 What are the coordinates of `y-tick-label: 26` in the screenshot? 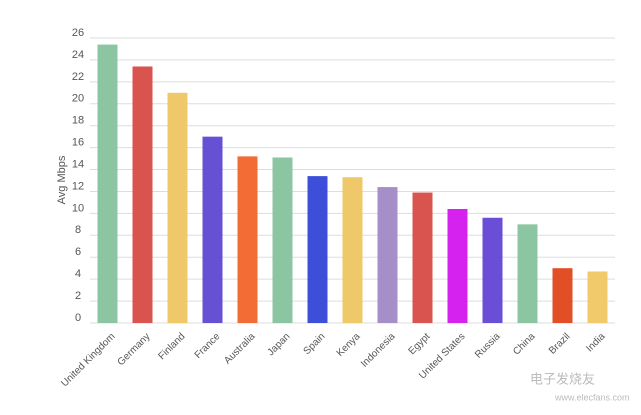 It's located at (78, 33).